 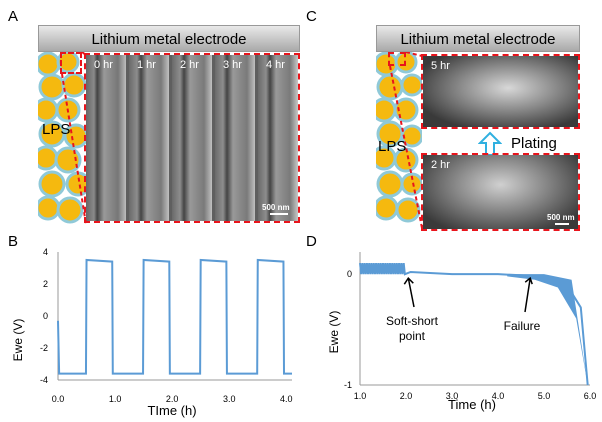 What do you see at coordinates (171, 410) in the screenshot?
I see `x-axis-label-b: TIme (h)` at bounding box center [171, 410].